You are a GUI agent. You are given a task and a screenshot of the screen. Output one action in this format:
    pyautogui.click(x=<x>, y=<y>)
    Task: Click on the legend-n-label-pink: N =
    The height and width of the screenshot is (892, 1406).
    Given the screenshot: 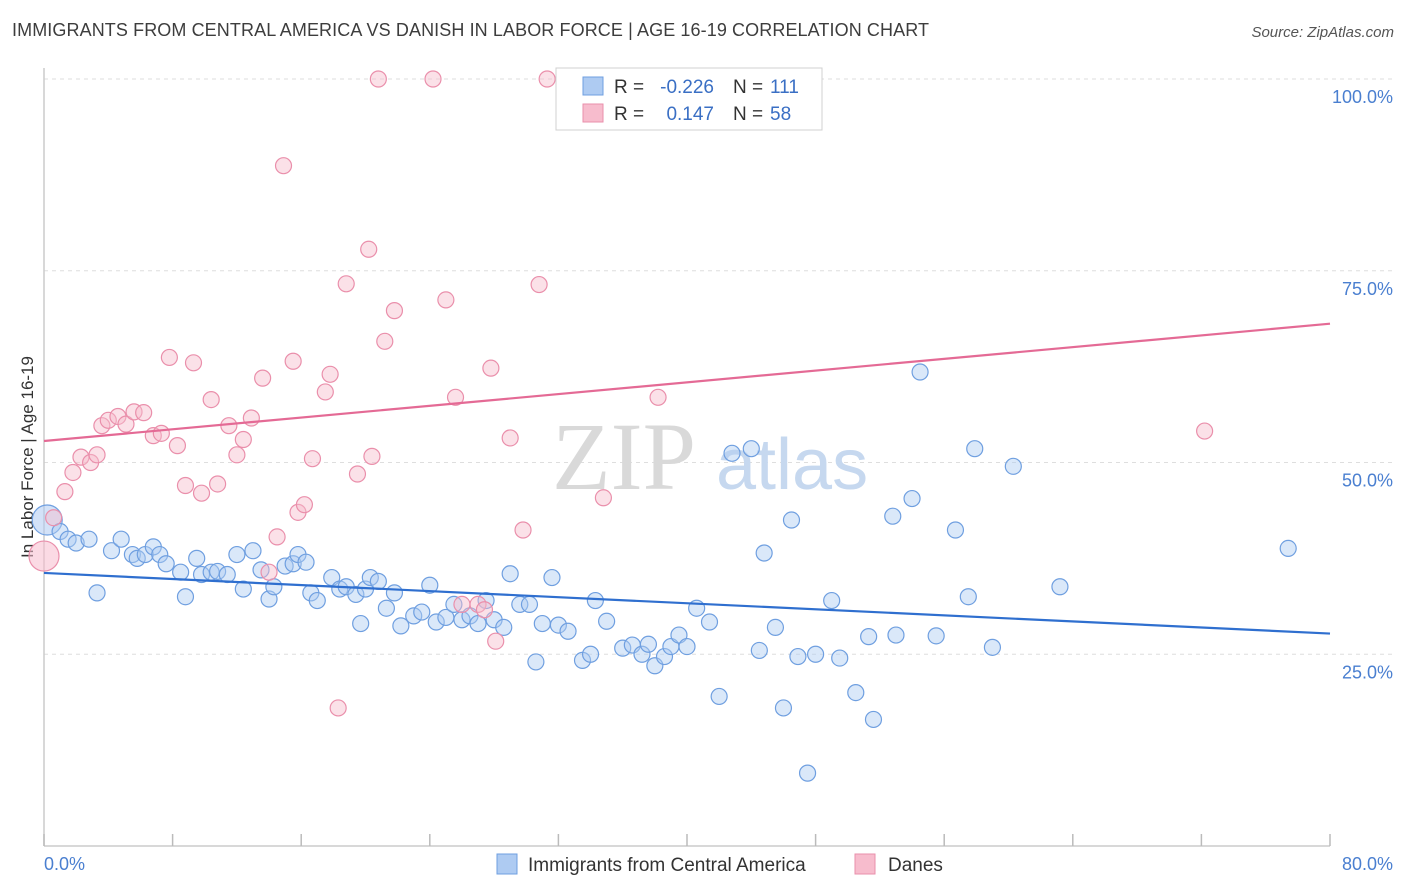 What is the action you would take?
    pyautogui.click(x=748, y=114)
    